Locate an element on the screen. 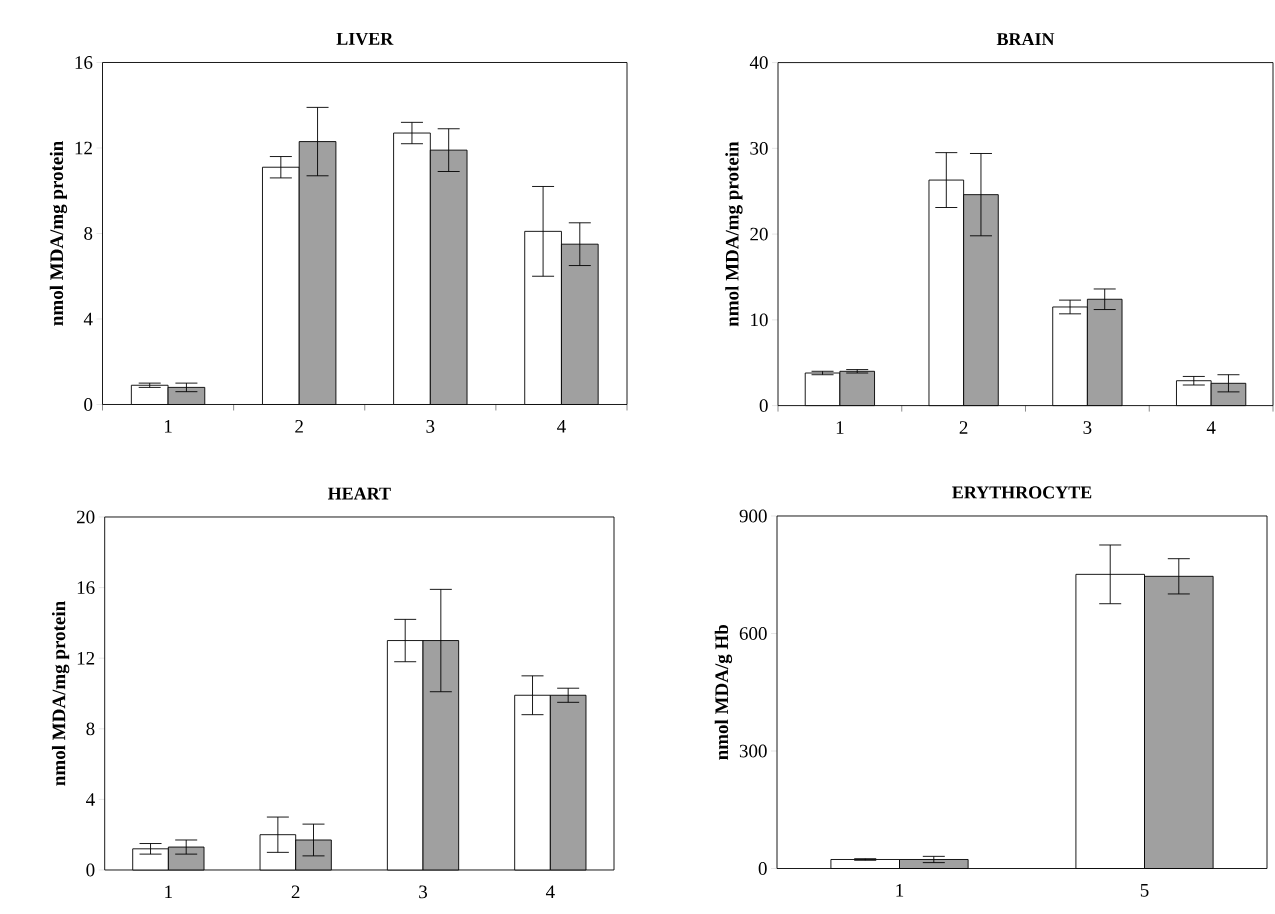  y-tick-label: 600 is located at coordinates (753, 633).